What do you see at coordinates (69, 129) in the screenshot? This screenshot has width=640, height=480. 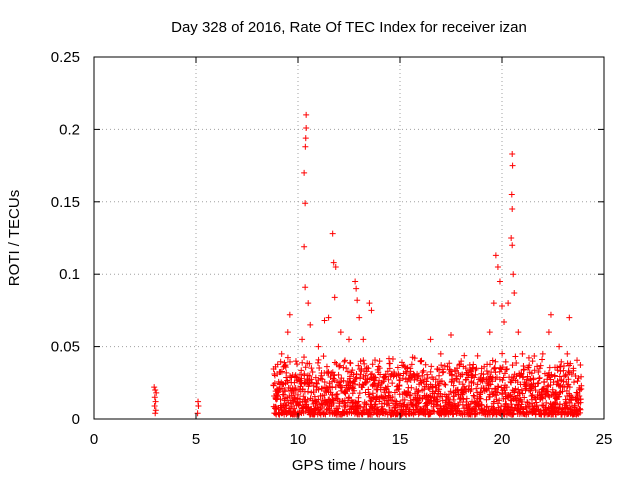 I see `y-tick-label: 0.2` at bounding box center [69, 129].